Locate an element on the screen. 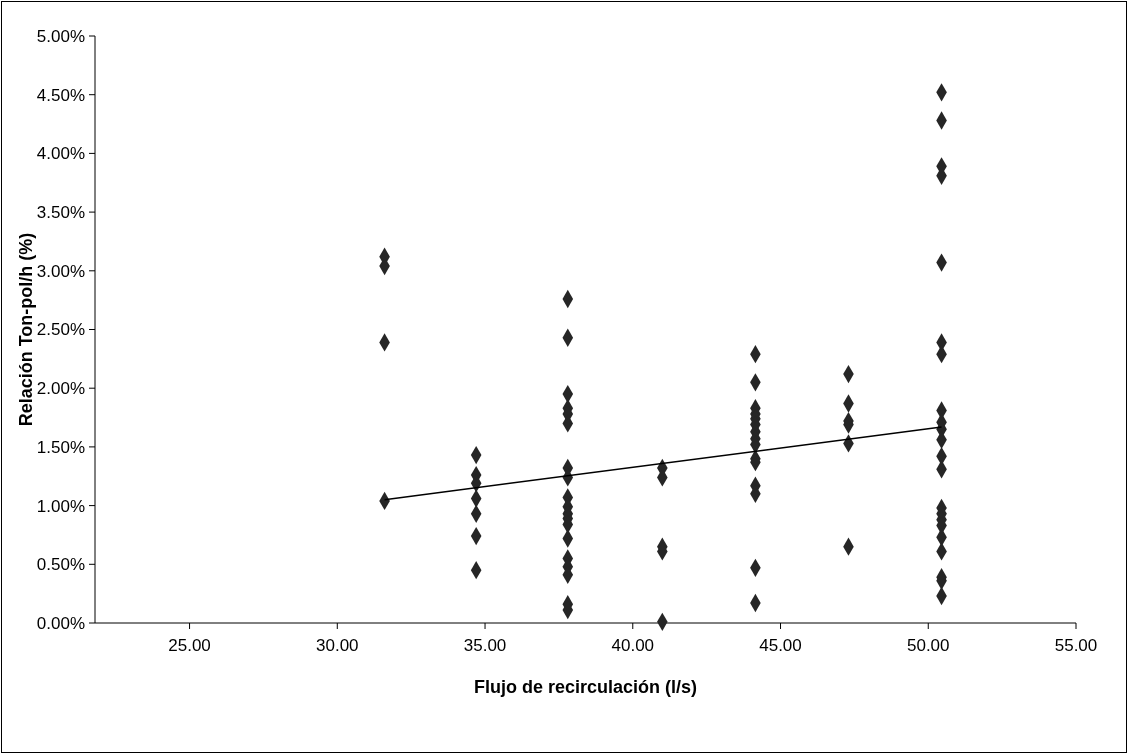  y-tick-label: 3.00% is located at coordinates (60, 271).